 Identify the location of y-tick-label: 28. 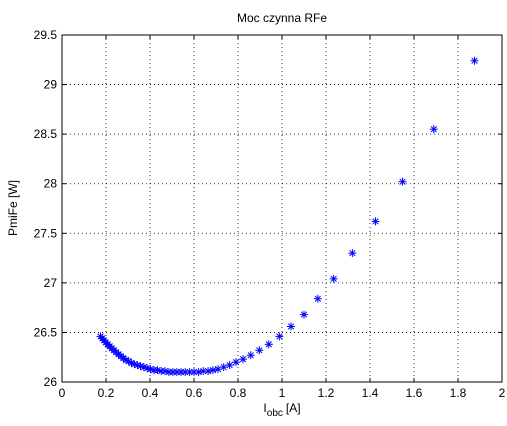
(51, 184).